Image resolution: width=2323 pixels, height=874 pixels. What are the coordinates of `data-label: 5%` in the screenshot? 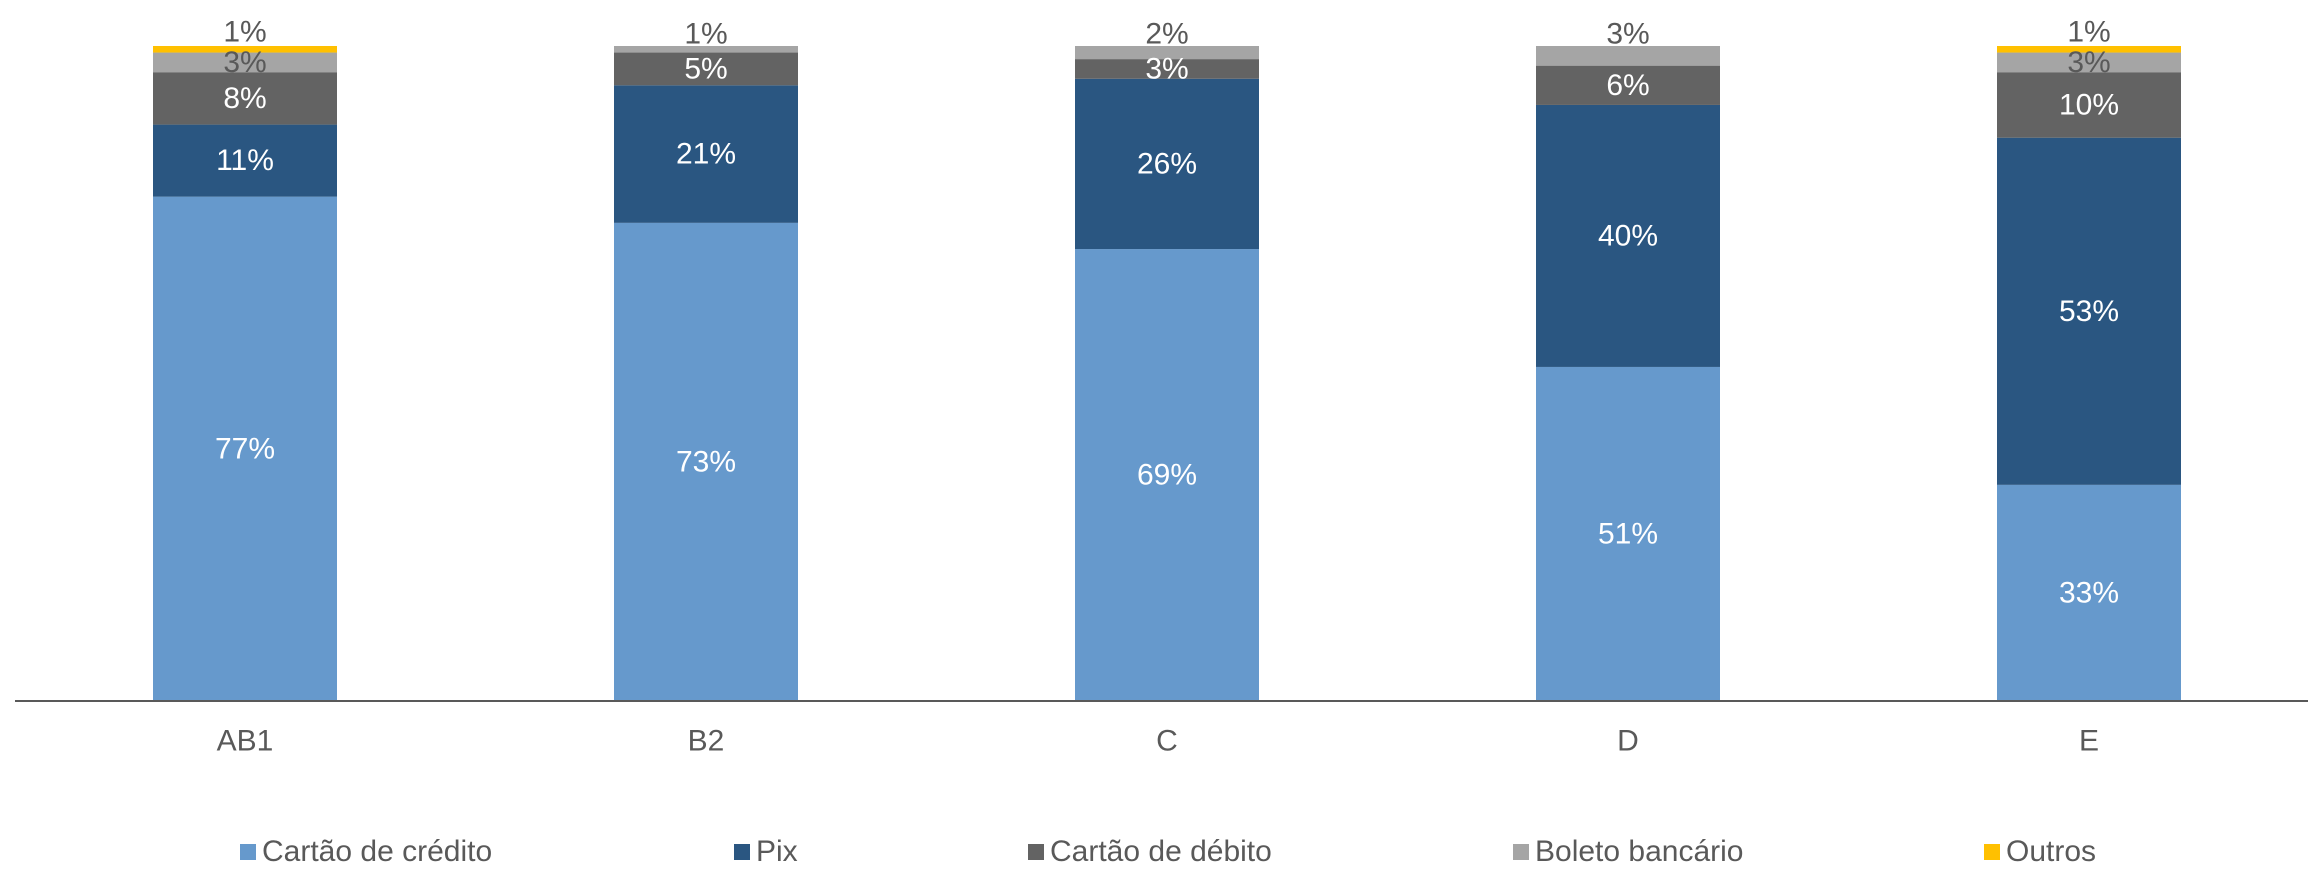 It's located at (705, 68).